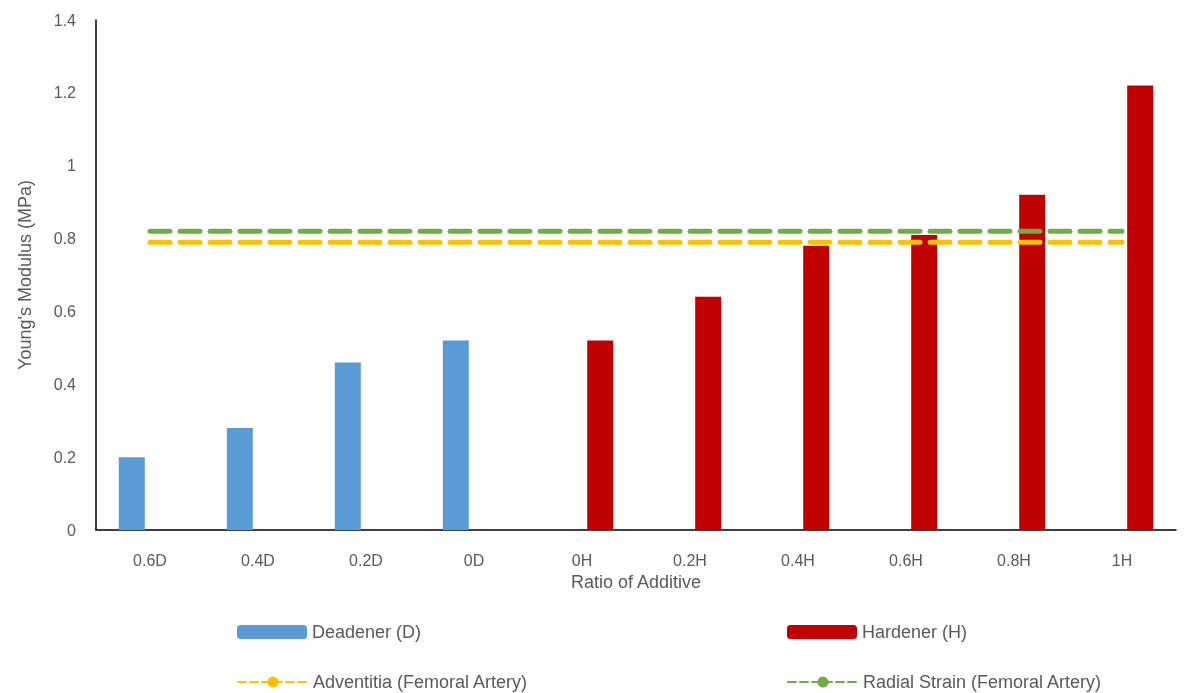 Image resolution: width=1203 pixels, height=693 pixels. I want to click on y-tick-label: 0.8, so click(65, 239).